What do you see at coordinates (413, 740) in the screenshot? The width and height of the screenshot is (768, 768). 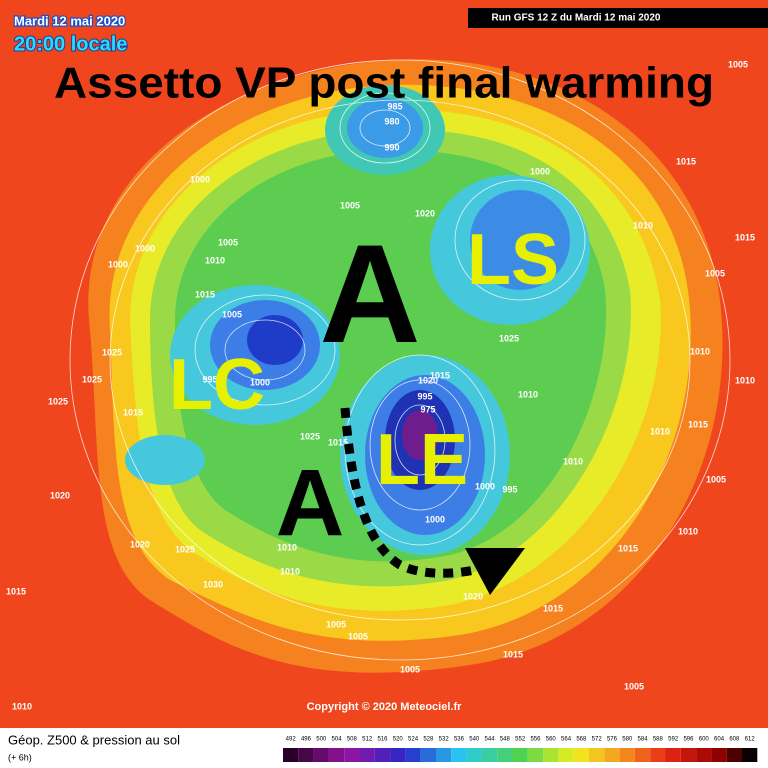 I see `scale-label: 524` at bounding box center [413, 740].